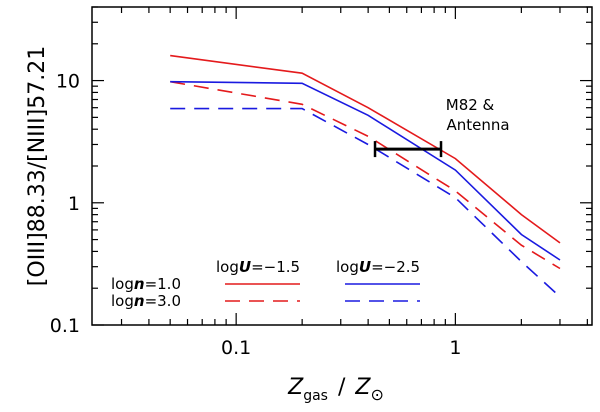 This screenshot has width=600, height=412. What do you see at coordinates (455, 348) in the screenshot?
I see `x-tick-label: 1` at bounding box center [455, 348].